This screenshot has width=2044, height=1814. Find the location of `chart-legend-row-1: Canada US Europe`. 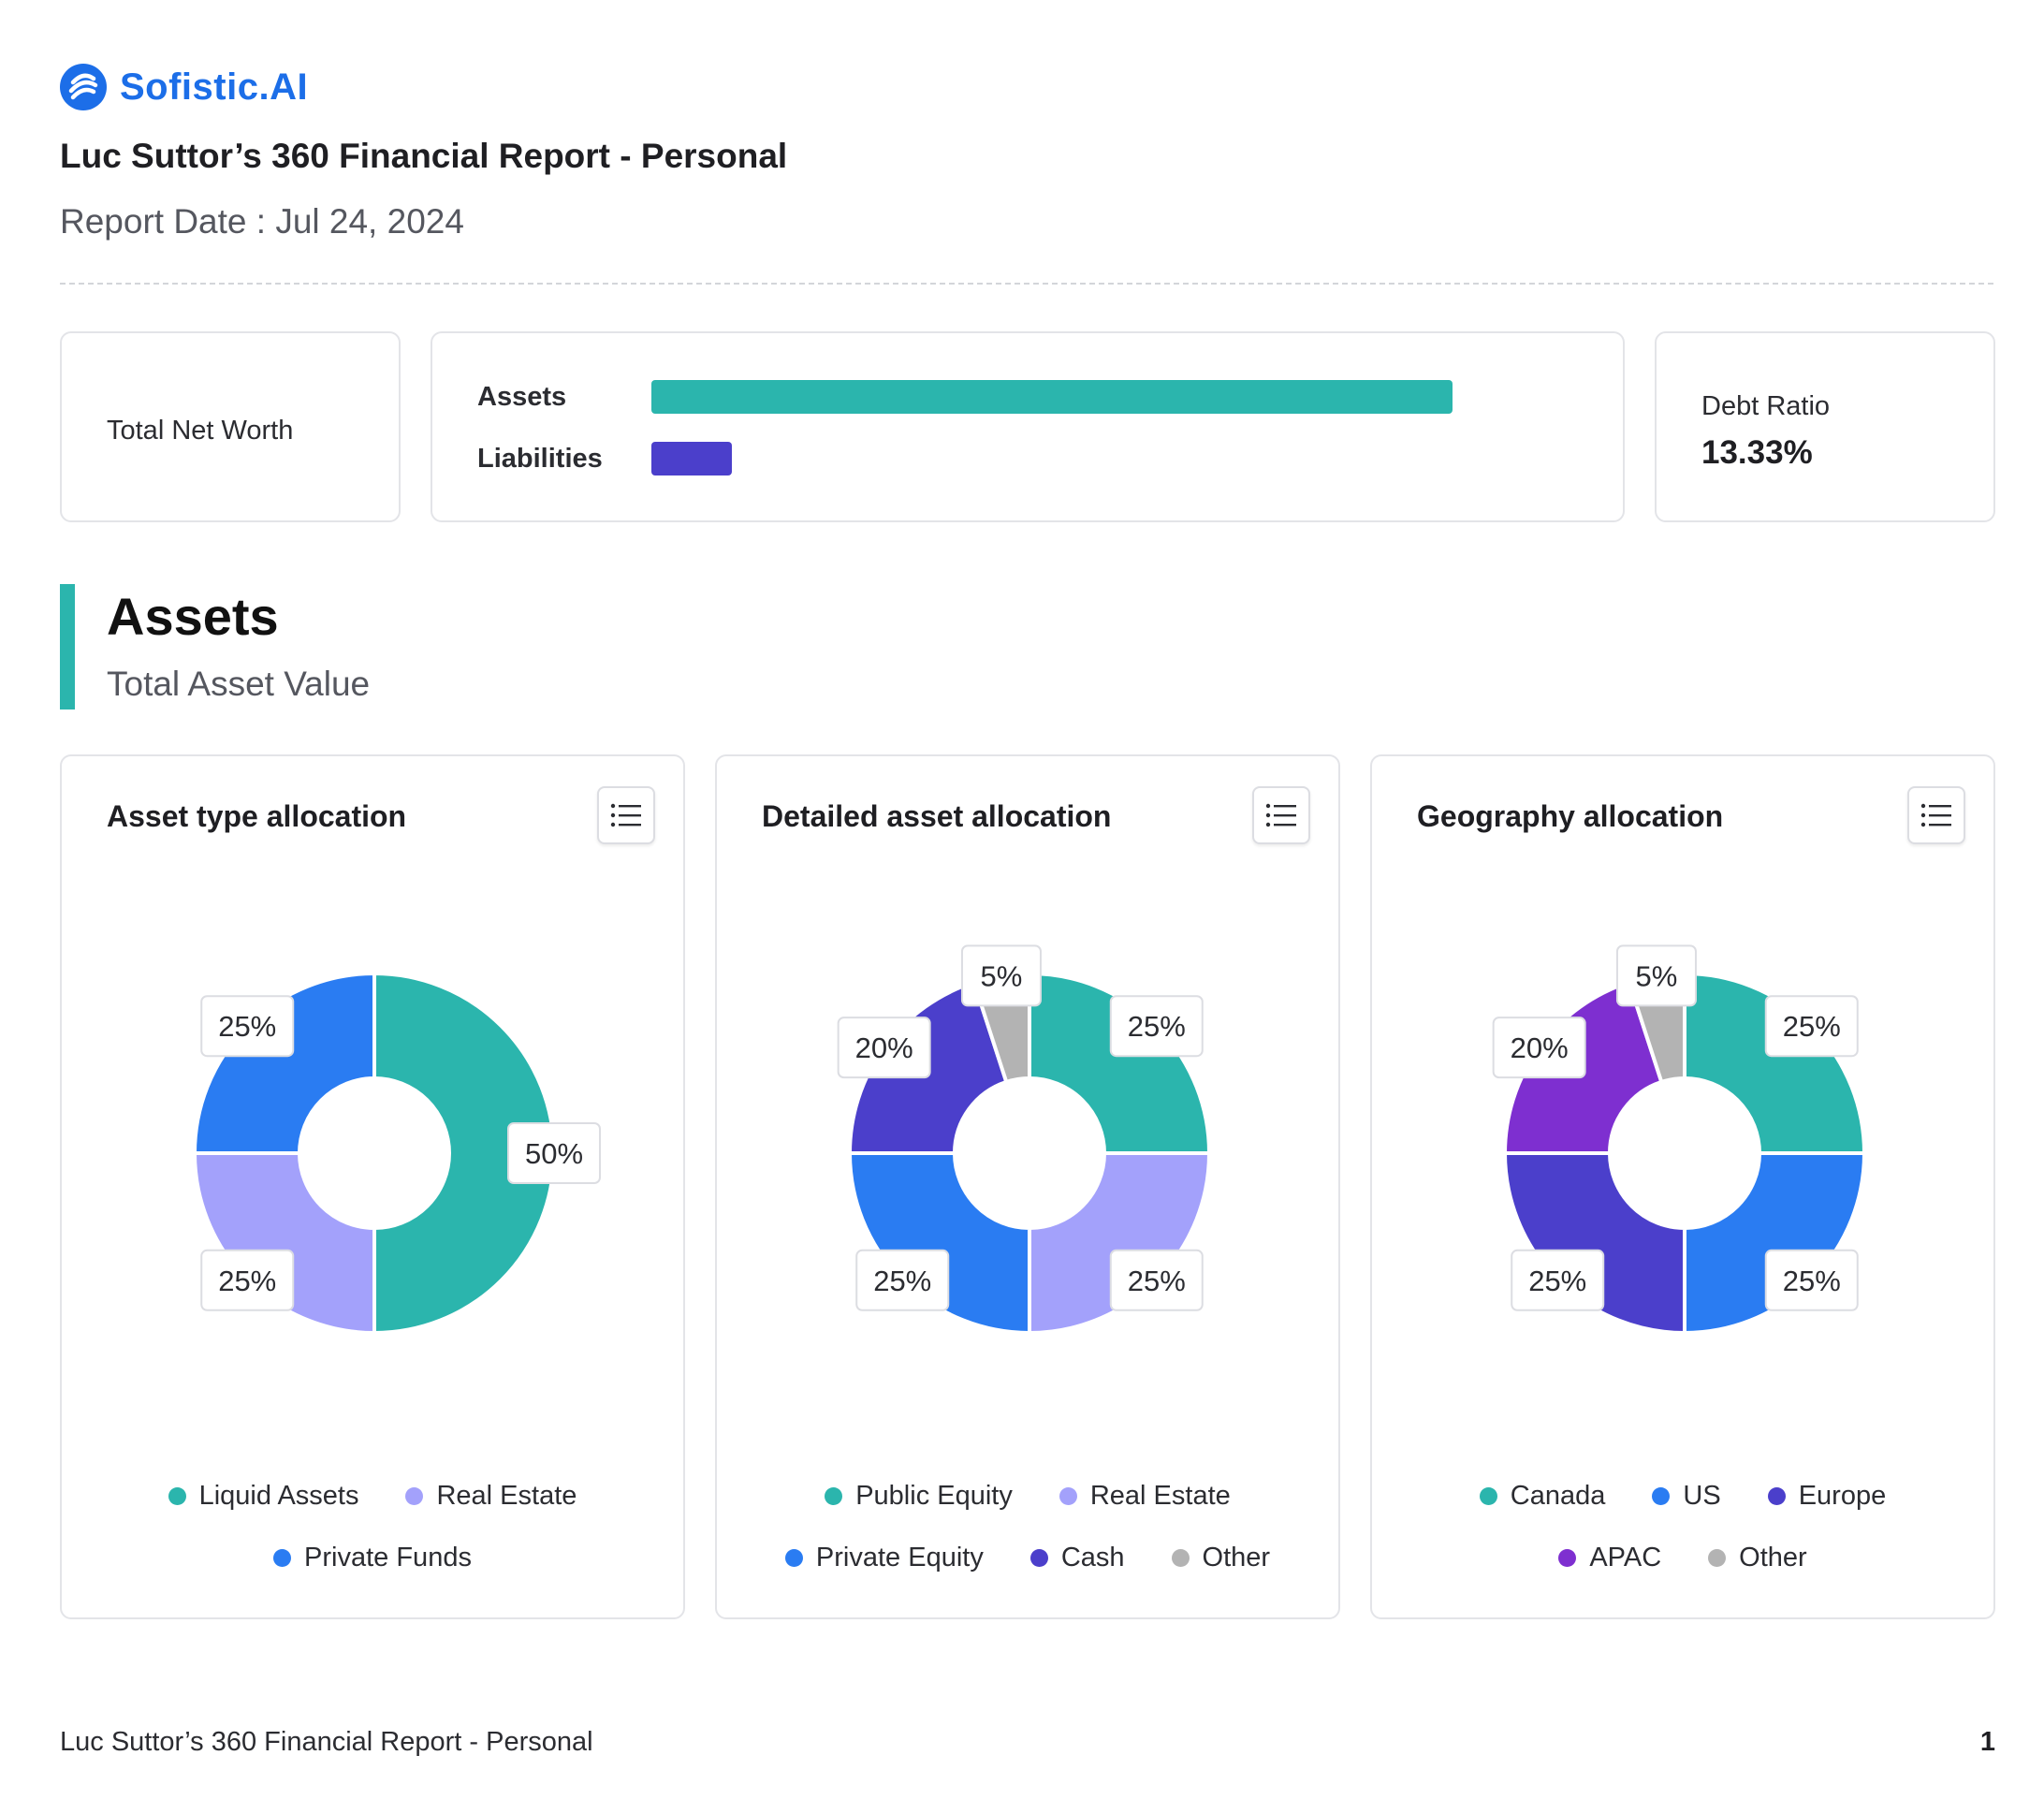

chart-legend-row-1: Canada US Europe is located at coordinates (1683, 1496).